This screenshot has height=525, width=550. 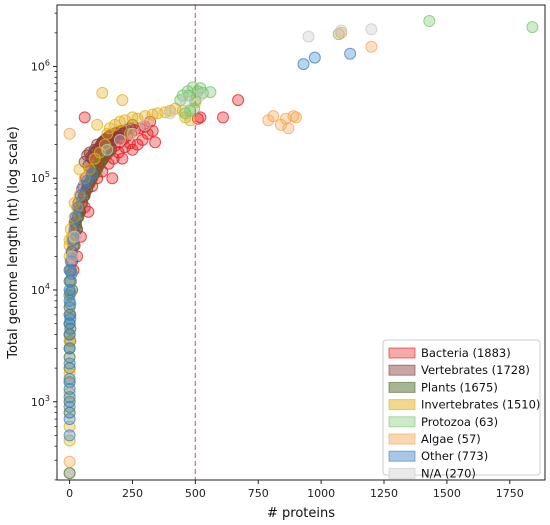 I want to click on x-tick-label: 1500, so click(x=447, y=493).